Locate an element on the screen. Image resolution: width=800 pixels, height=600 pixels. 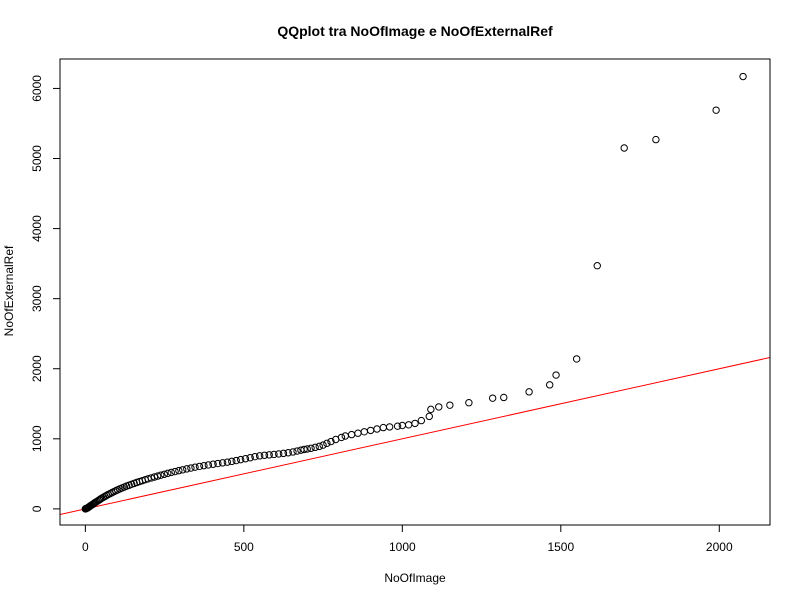
x-tick-label: 1500 is located at coordinates (560, 547).